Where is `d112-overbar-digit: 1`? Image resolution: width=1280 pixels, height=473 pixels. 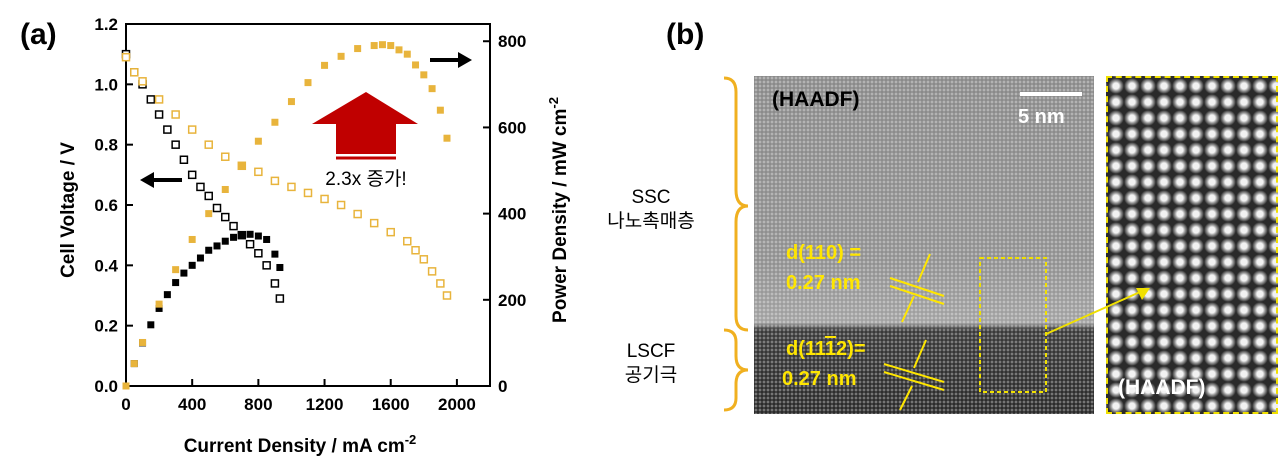 d112-overbar-digit: 1 is located at coordinates (830, 349).